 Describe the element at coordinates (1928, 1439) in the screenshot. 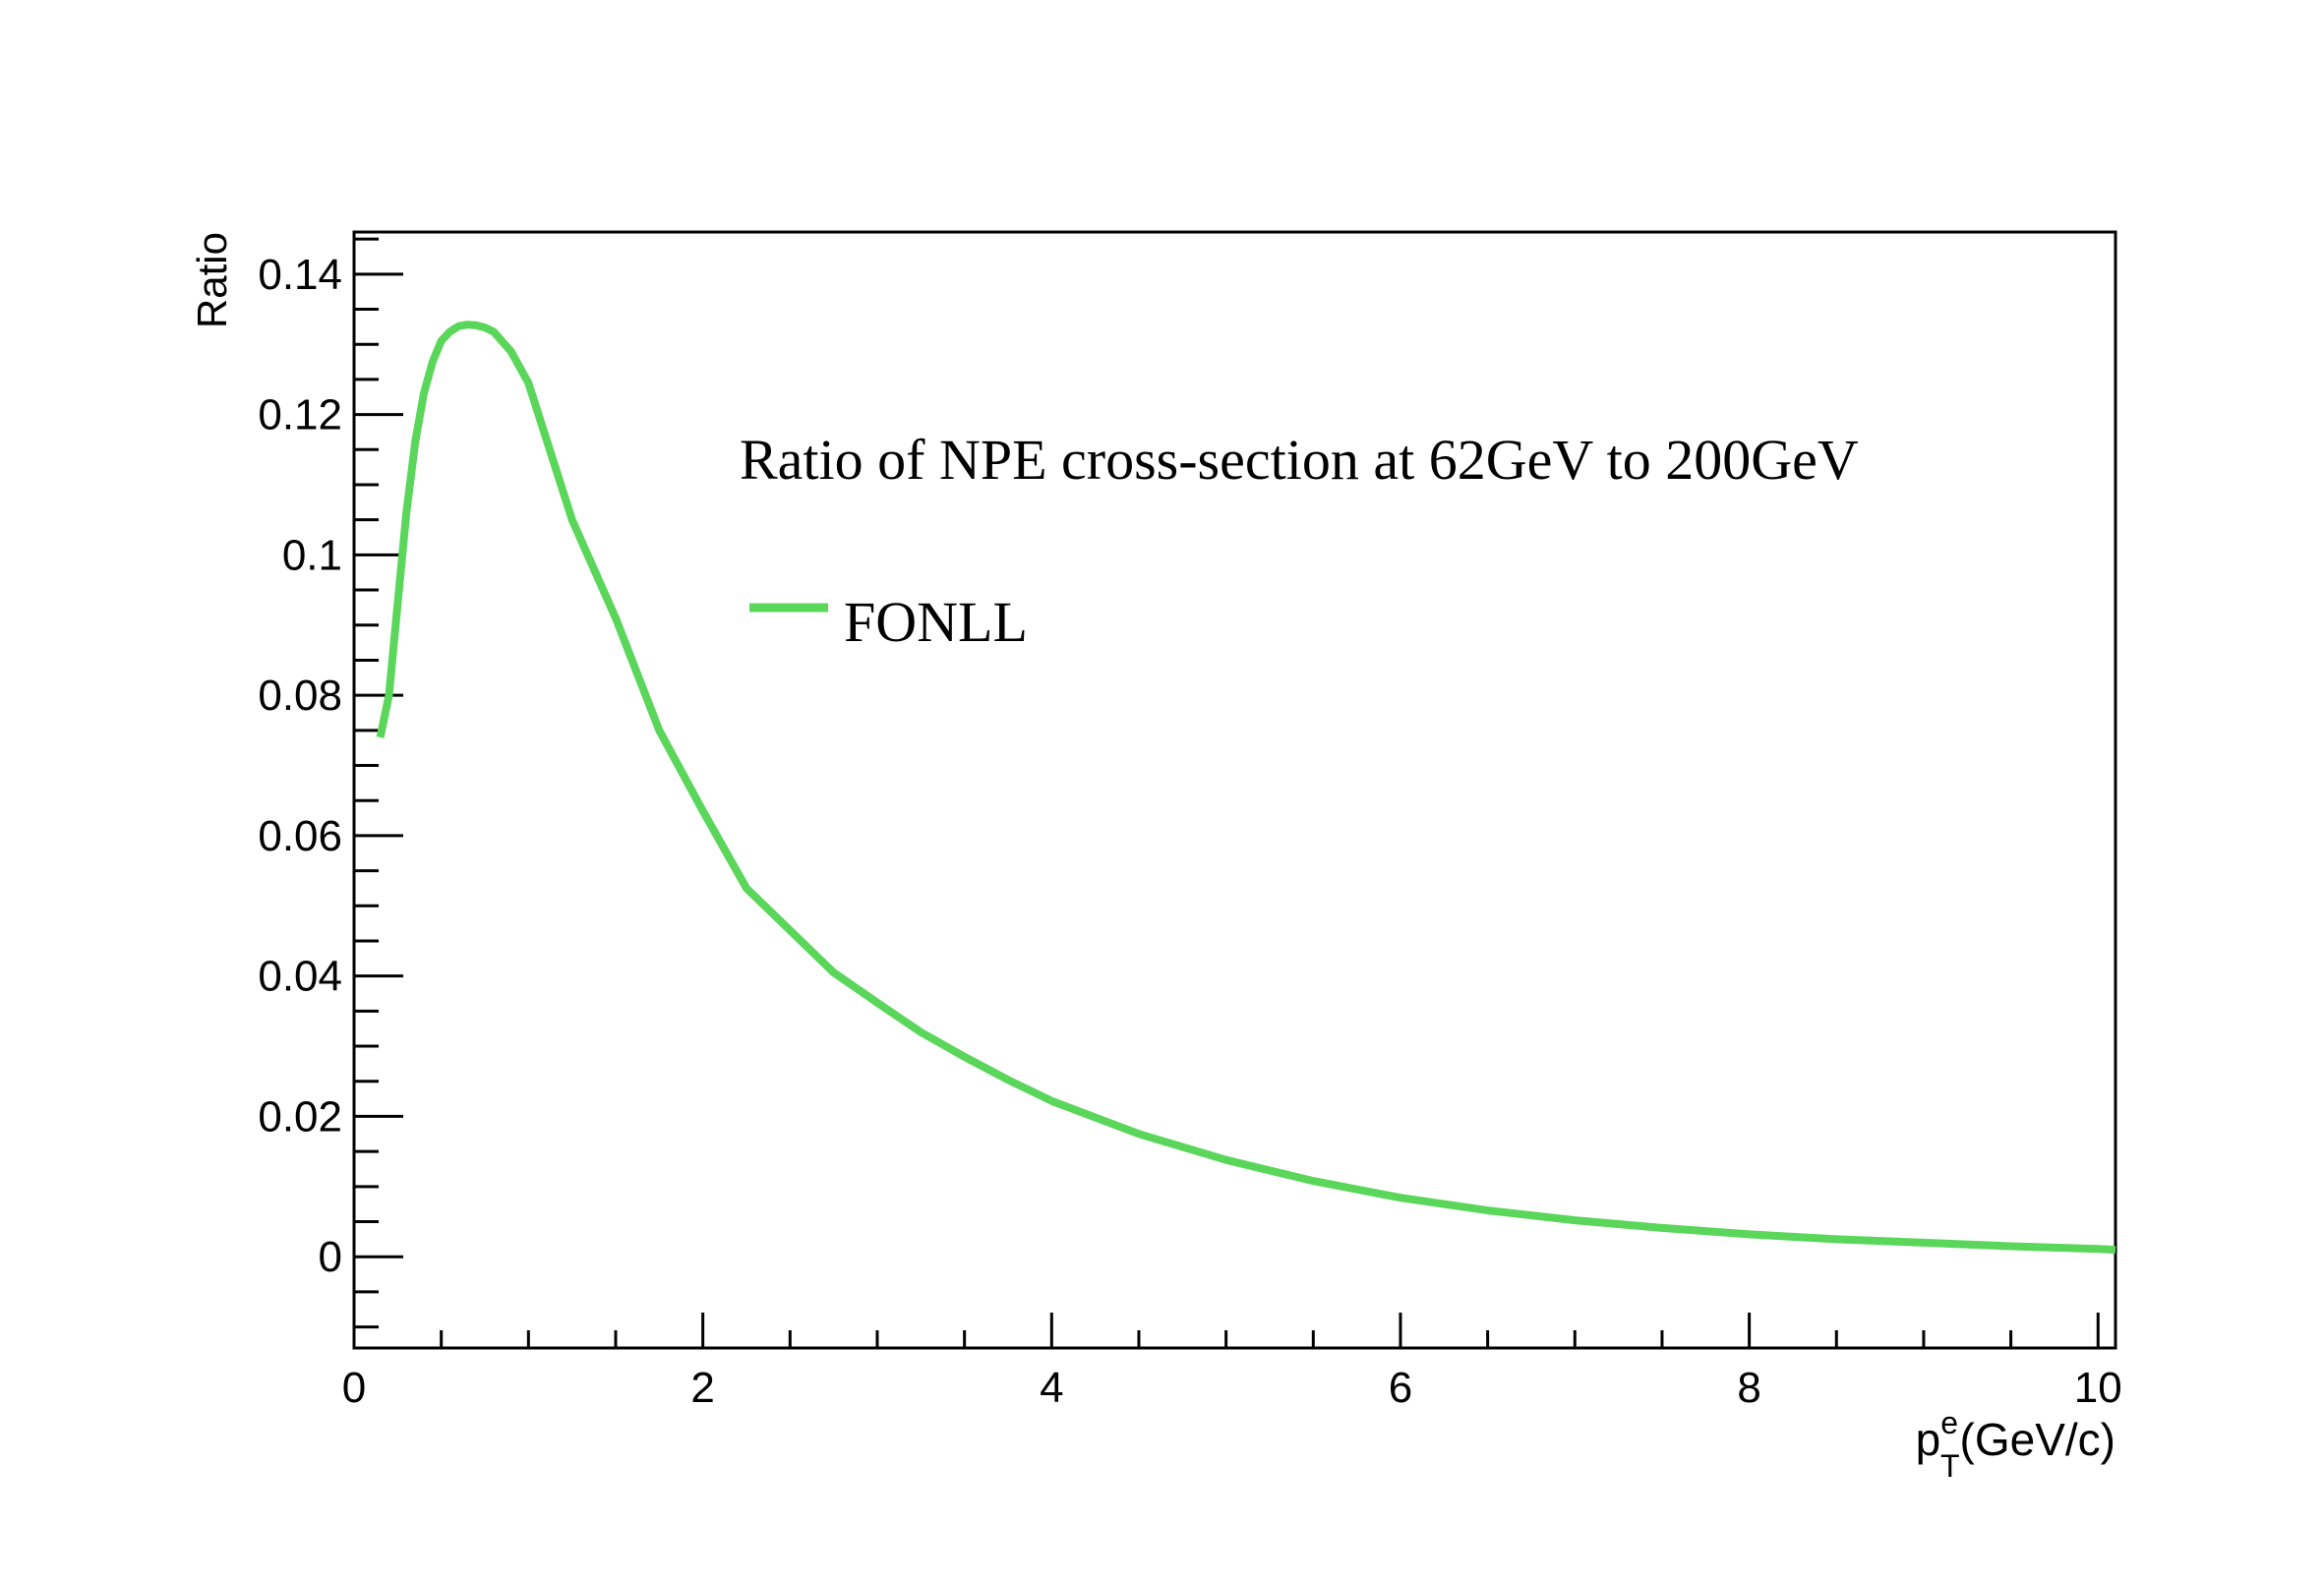

I see `x-axis-label-main: p` at that location.